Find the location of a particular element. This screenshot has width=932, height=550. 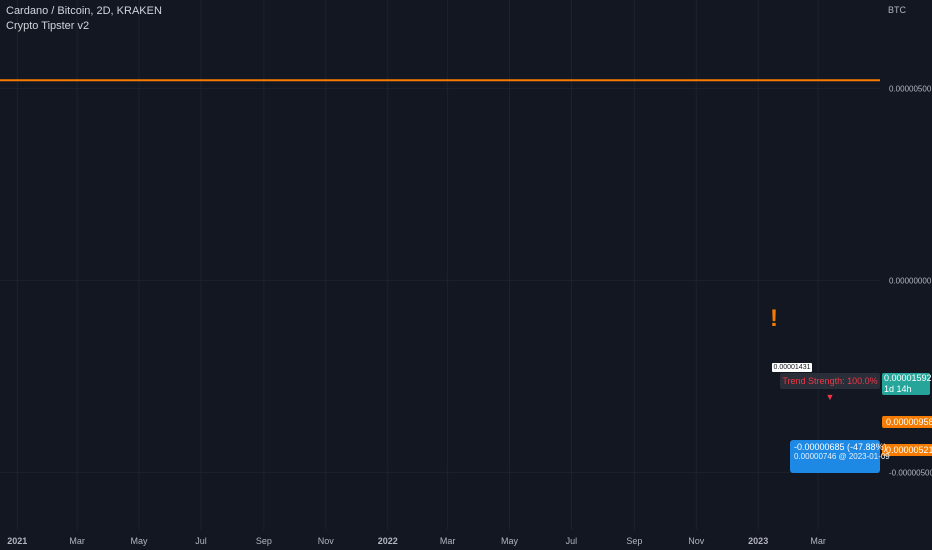

time-tick-label: 2021 is located at coordinates (17, 541).